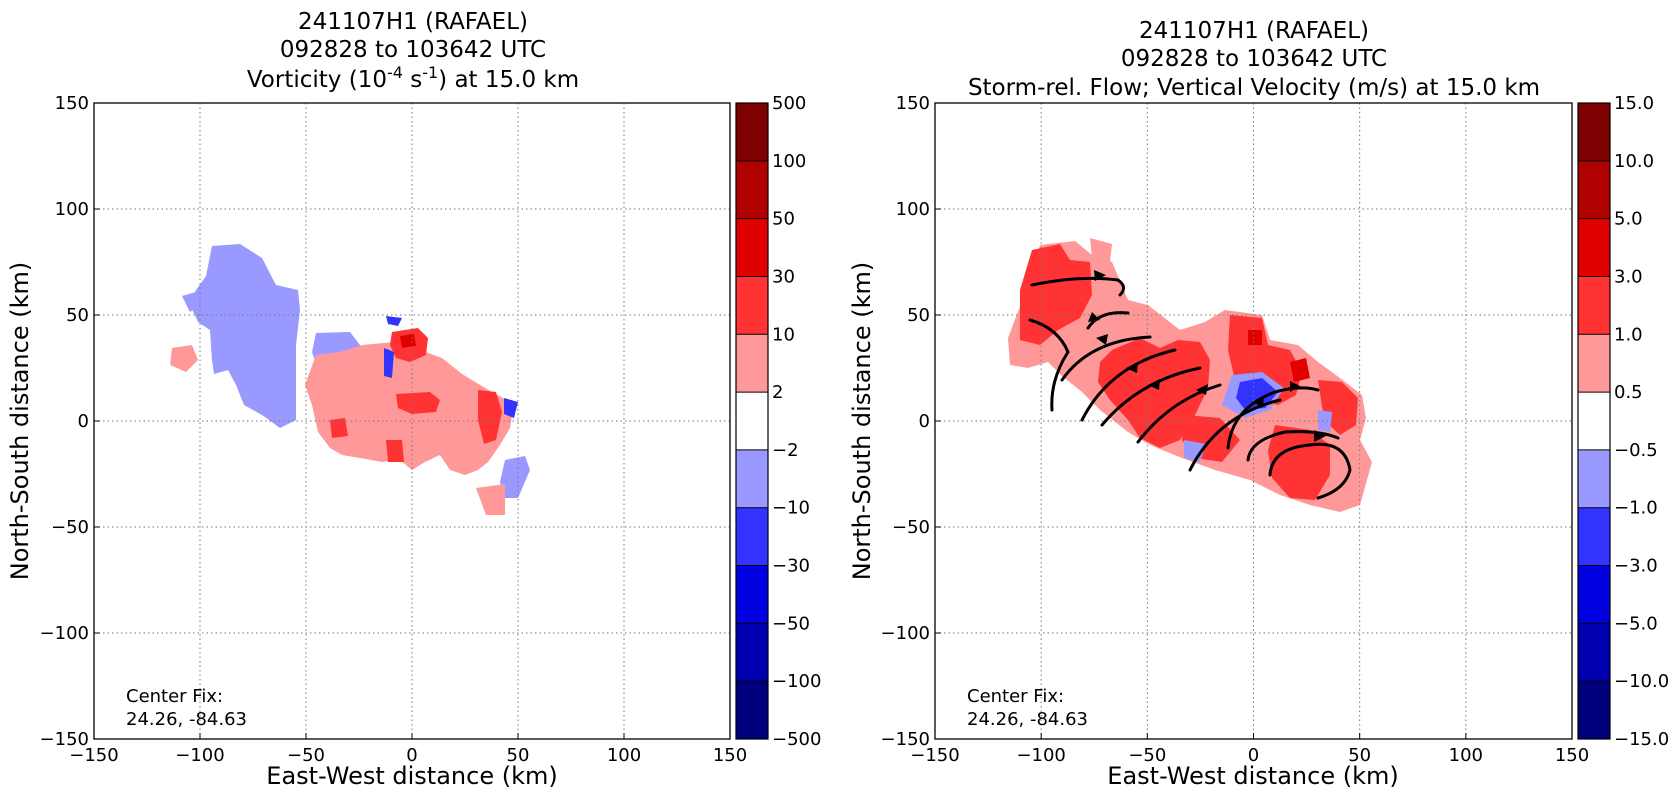  What do you see at coordinates (905, 739) in the screenshot?
I see `velocity-y-tick-label: −150` at bounding box center [905, 739].